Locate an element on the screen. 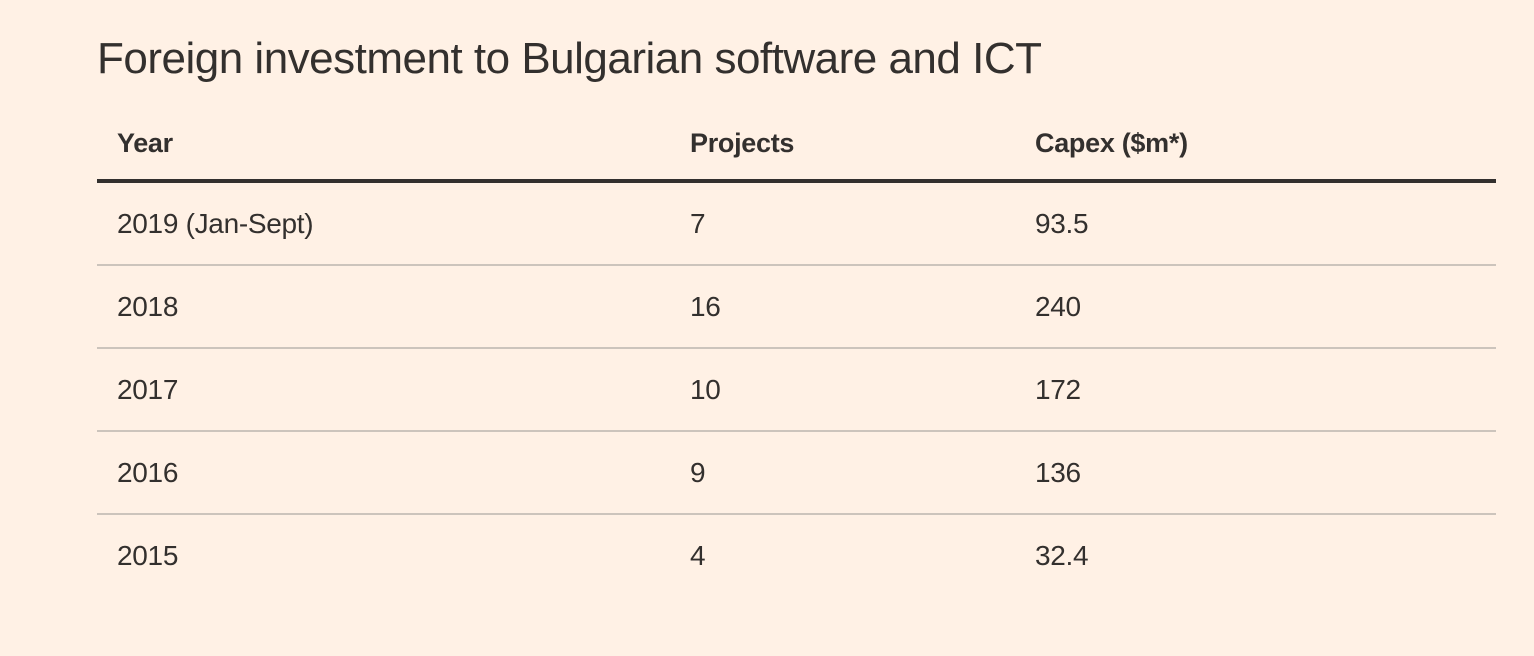 The width and height of the screenshot is (1534, 656). header-row: Year Projects Capex ($m*) is located at coordinates (796, 134).